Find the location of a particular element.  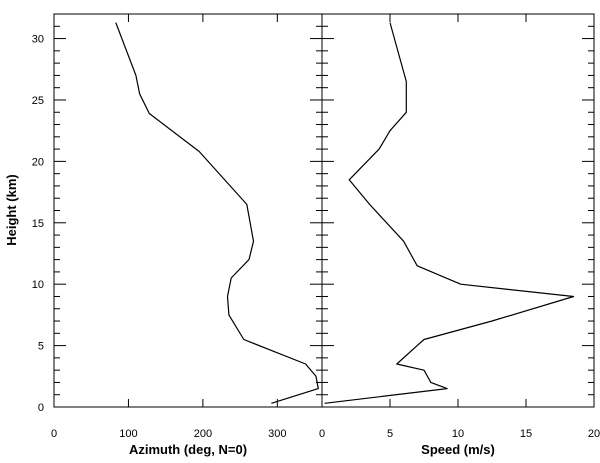

y-tick-label: 15 is located at coordinates (38, 224).